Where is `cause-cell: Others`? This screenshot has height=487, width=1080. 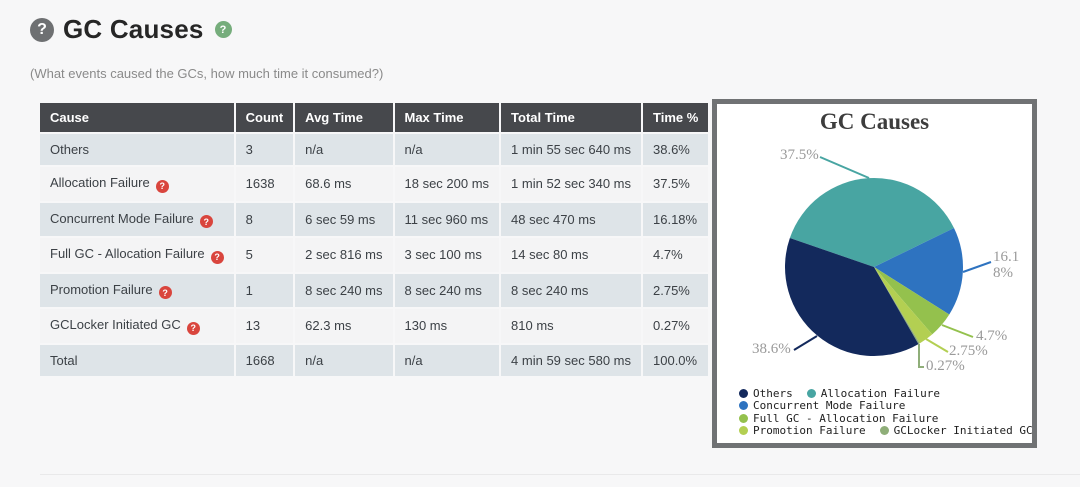
cause-cell: Others is located at coordinates (137, 149).